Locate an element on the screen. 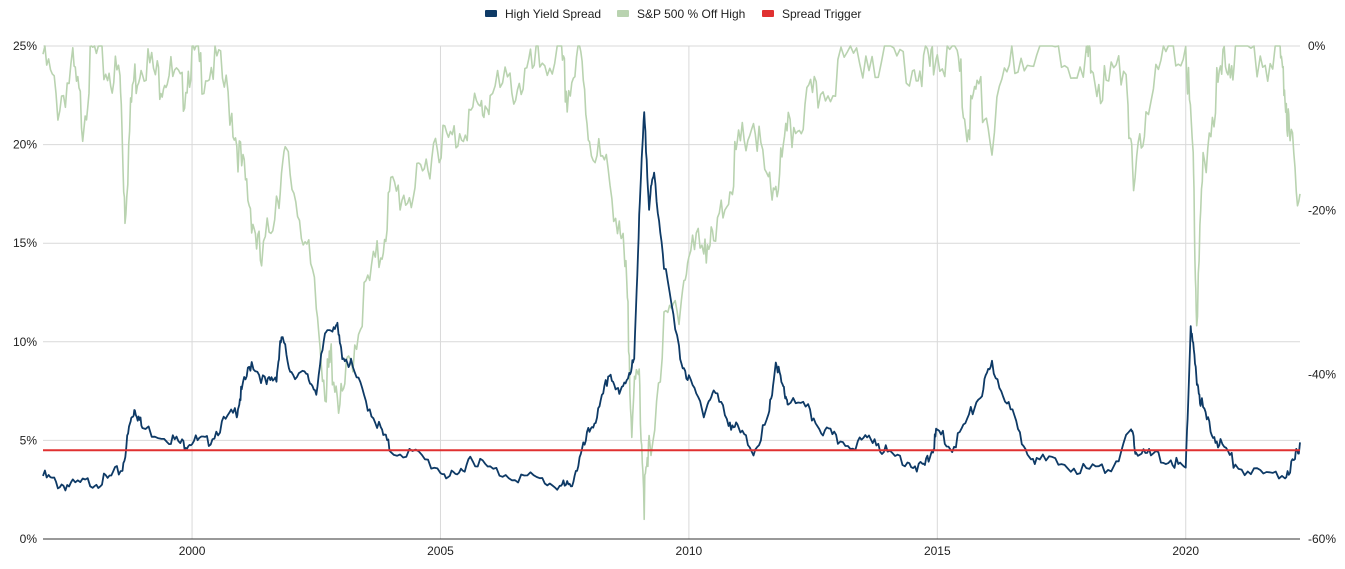  y-left-tick-label: 20% is located at coordinates (25, 145).